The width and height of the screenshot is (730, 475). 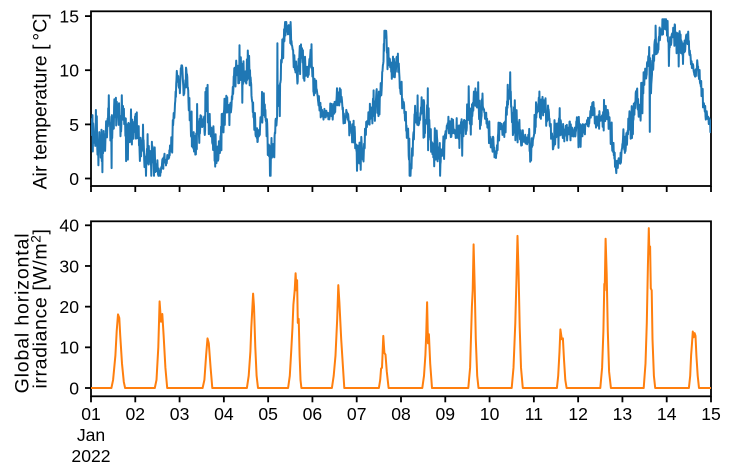 I want to click on svg-text: 09, so click(x=445, y=414).